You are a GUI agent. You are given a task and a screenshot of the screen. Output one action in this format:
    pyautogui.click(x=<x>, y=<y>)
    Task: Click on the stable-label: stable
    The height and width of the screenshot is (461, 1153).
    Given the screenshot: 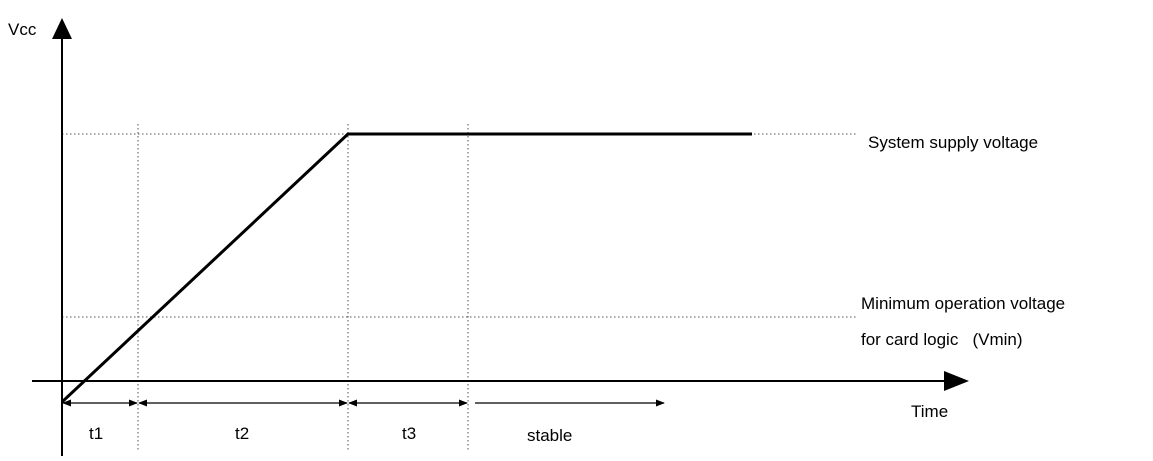 What is the action you would take?
    pyautogui.click(x=549, y=435)
    